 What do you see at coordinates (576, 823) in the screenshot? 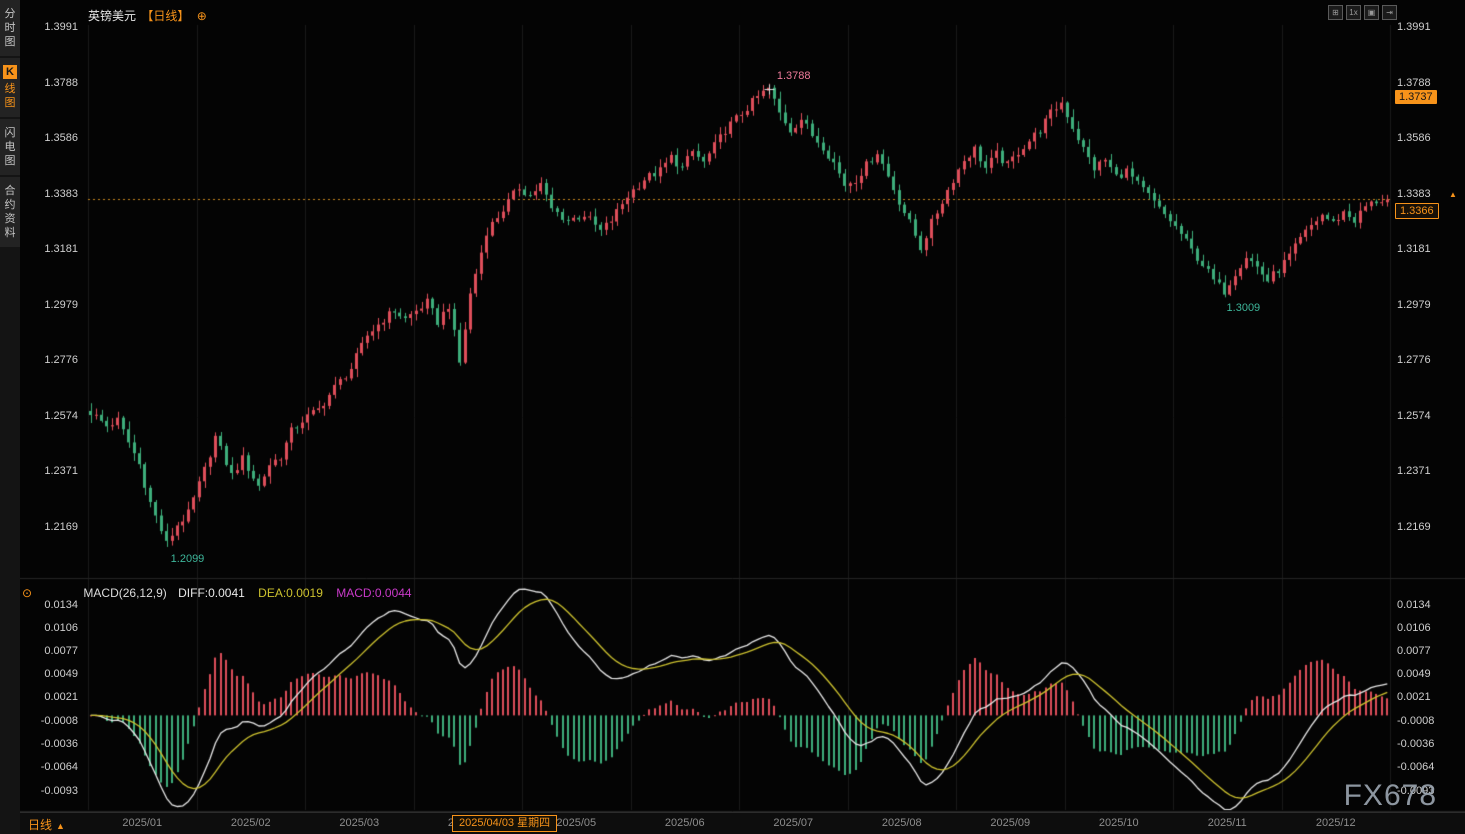
I see `x-axis-label: 2025/05` at bounding box center [576, 823].